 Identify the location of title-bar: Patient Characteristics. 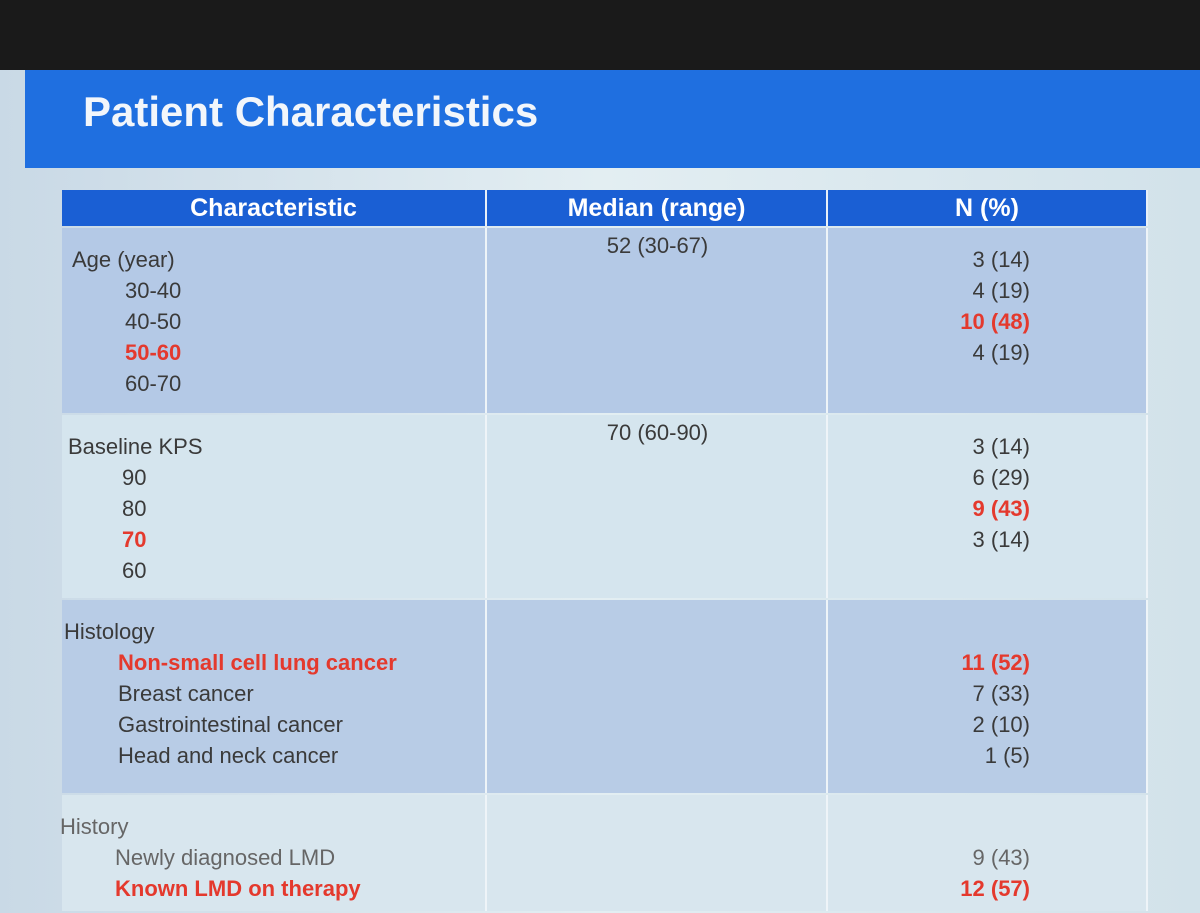
(612, 119).